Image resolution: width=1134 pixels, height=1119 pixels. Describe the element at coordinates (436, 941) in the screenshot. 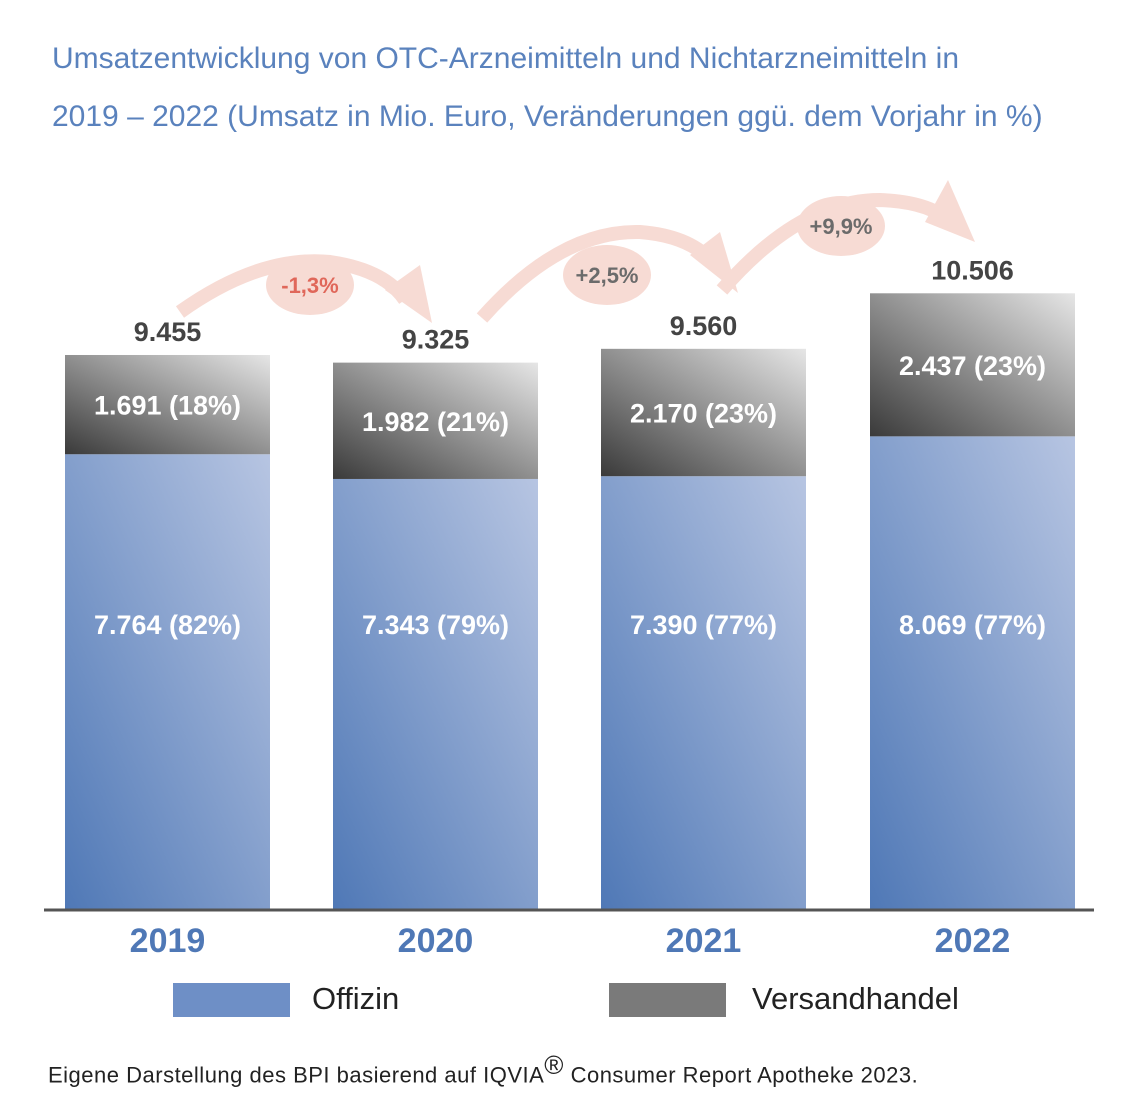

I see `x-tick-label-2020: 2020` at that location.